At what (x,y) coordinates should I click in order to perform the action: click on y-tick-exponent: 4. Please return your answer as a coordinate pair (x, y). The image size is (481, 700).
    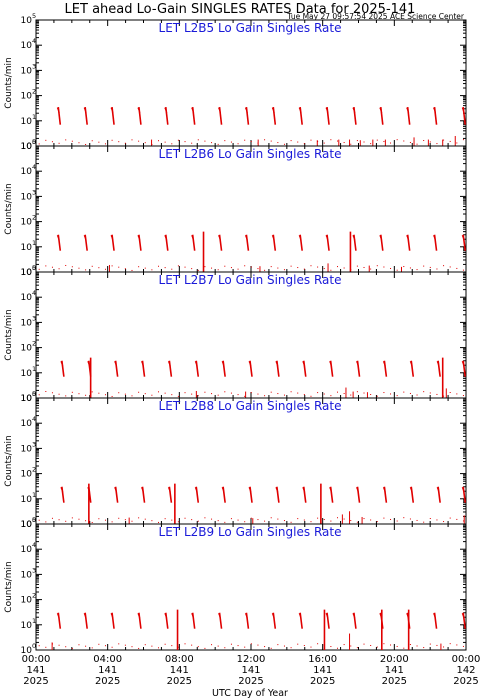
    Looking at the image, I should click on (34, 419).